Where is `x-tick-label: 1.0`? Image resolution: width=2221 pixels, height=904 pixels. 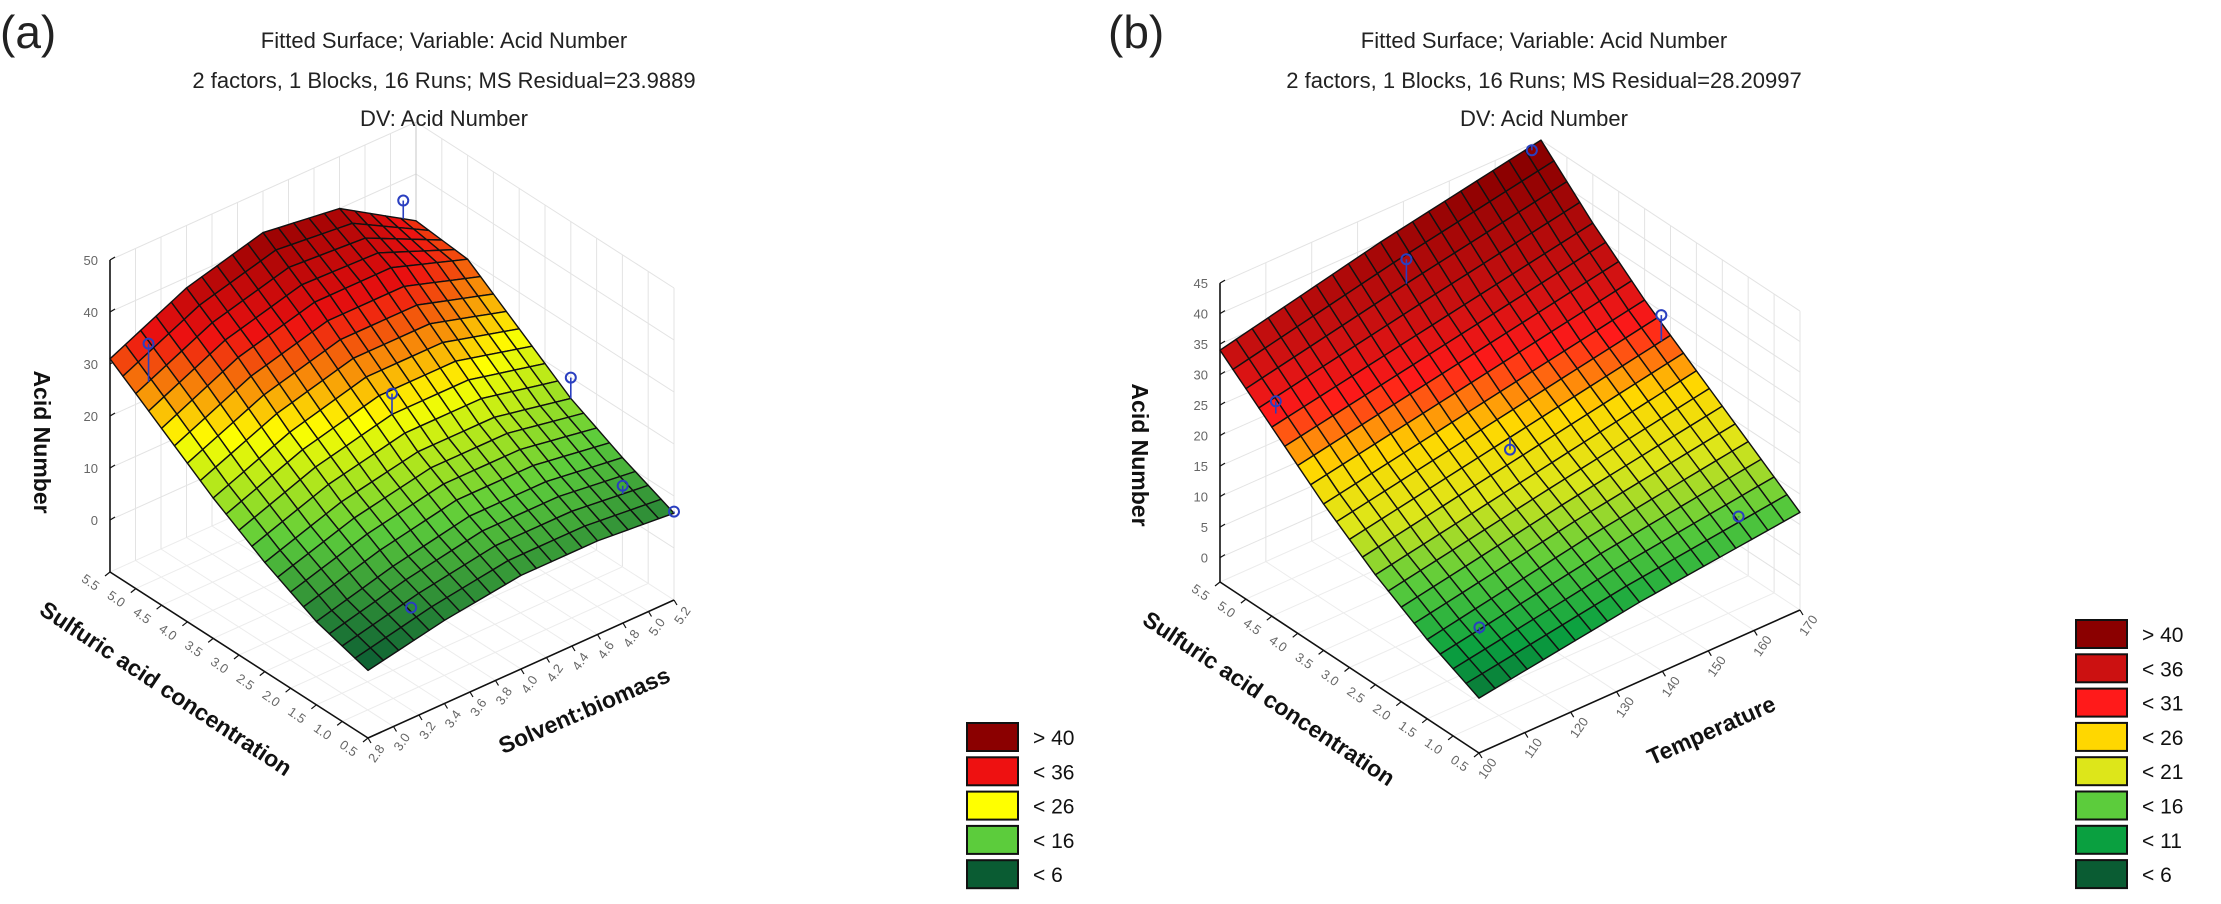 x-tick-label: 1.0 is located at coordinates (1433, 746).